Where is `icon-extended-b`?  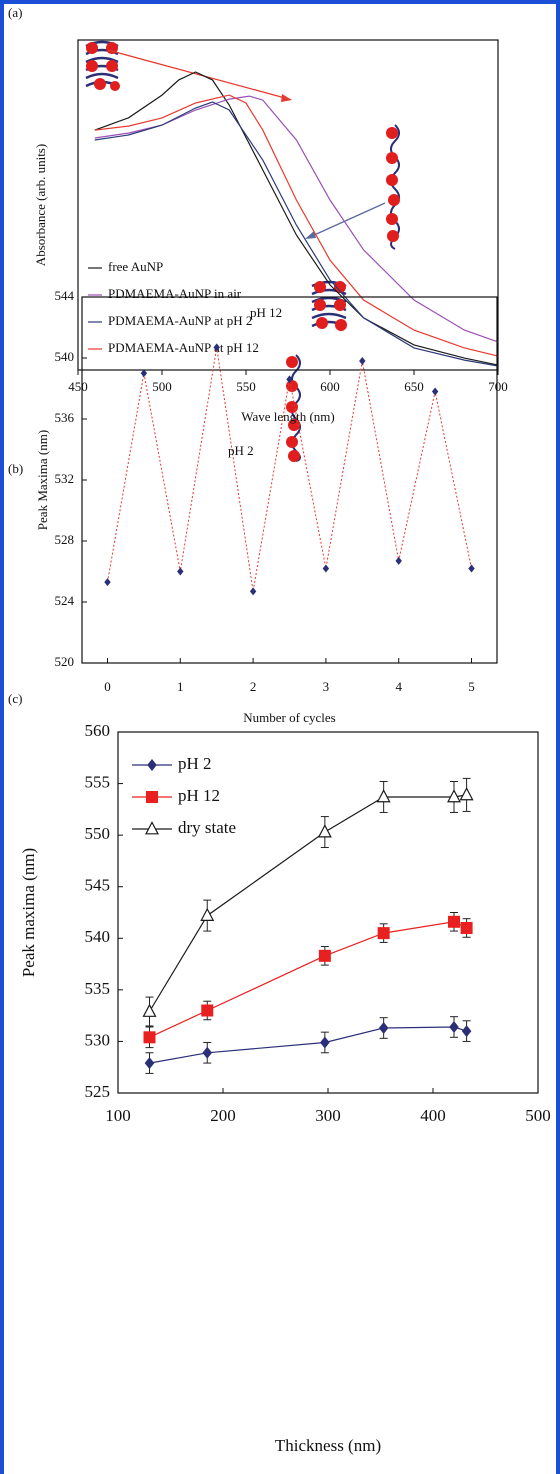 icon-extended-b is located at coordinates (293, 408).